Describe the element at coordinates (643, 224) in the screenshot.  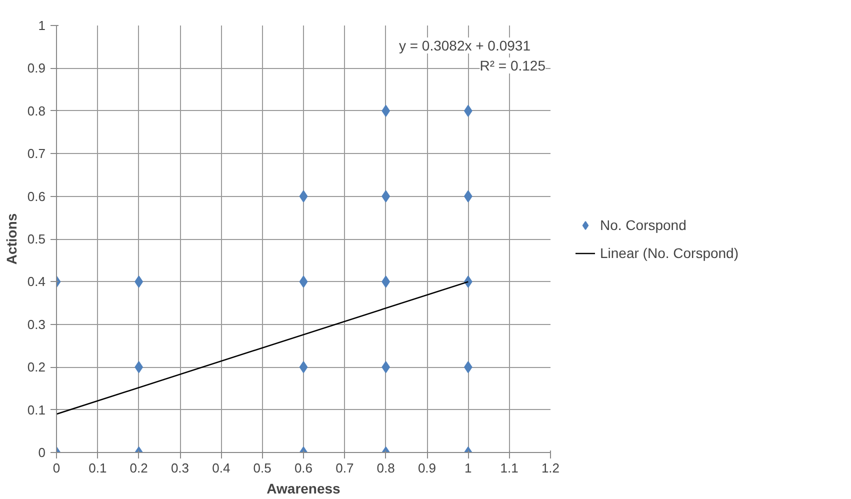
I see `legend-label: No. Corspond` at that location.